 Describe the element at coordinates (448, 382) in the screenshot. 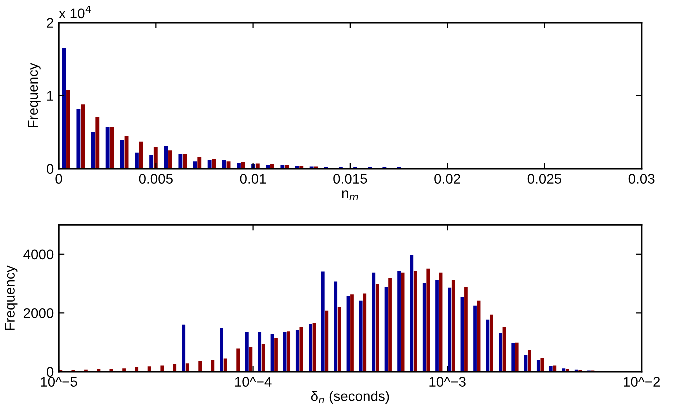

I see `x-tick-label: 10^−3` at that location.